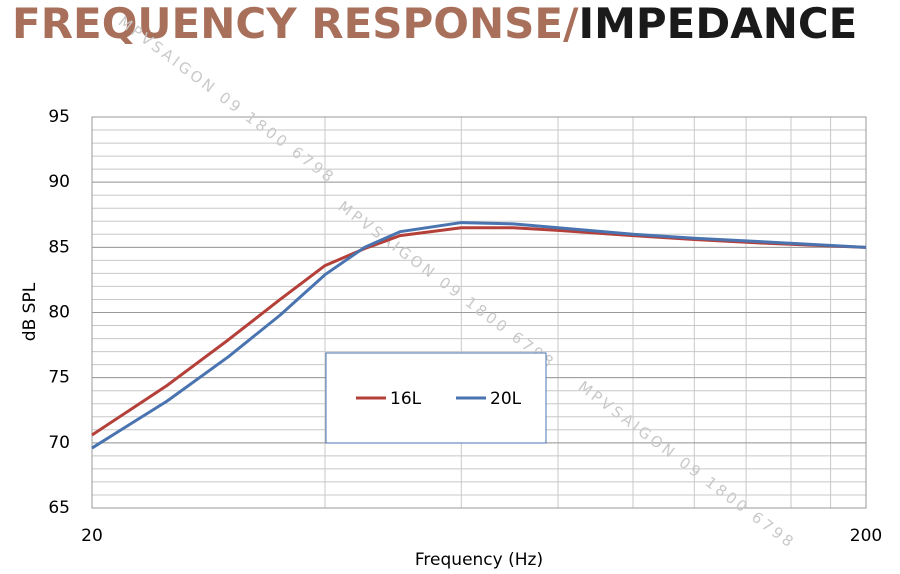 The image size is (900, 574). I want to click on chart-title: FREQUENCY RESPONSE/IMPEDANCE, so click(434, 24).